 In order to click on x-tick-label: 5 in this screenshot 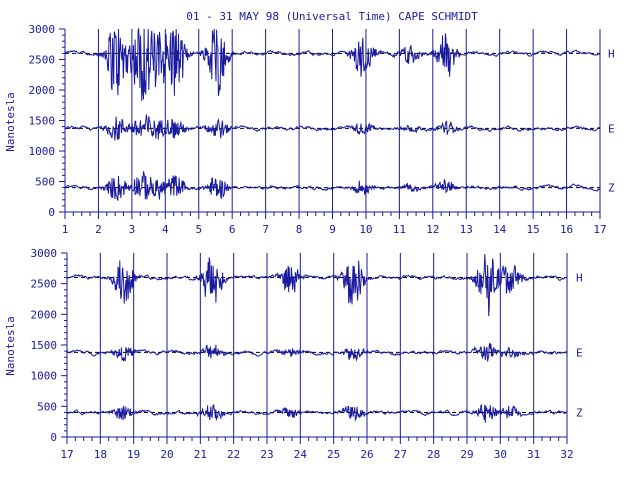, I will do `click(198, 229)`.